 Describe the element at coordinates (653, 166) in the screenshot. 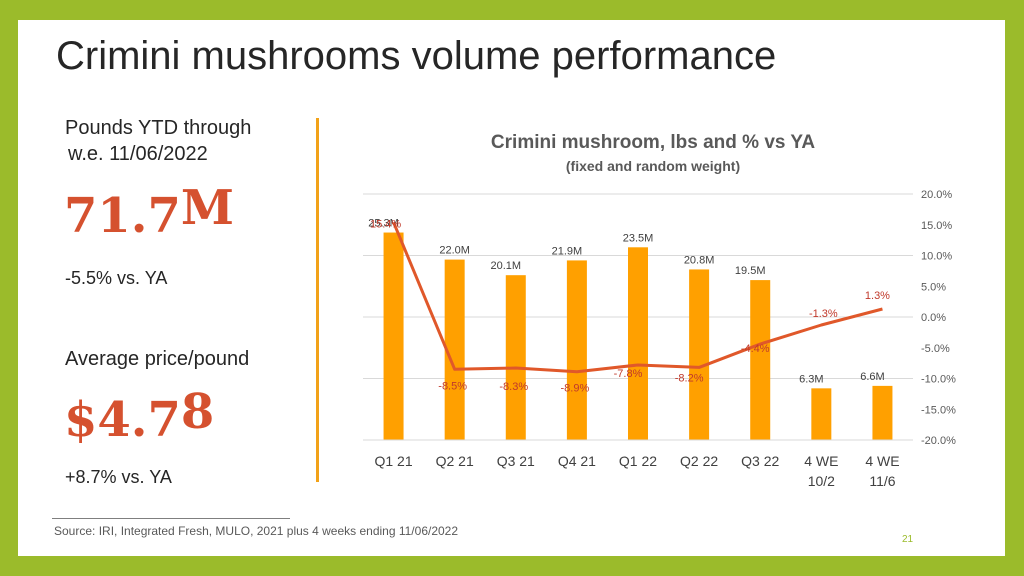

I see `chart-subtitle: (fixed and random weight)` at that location.